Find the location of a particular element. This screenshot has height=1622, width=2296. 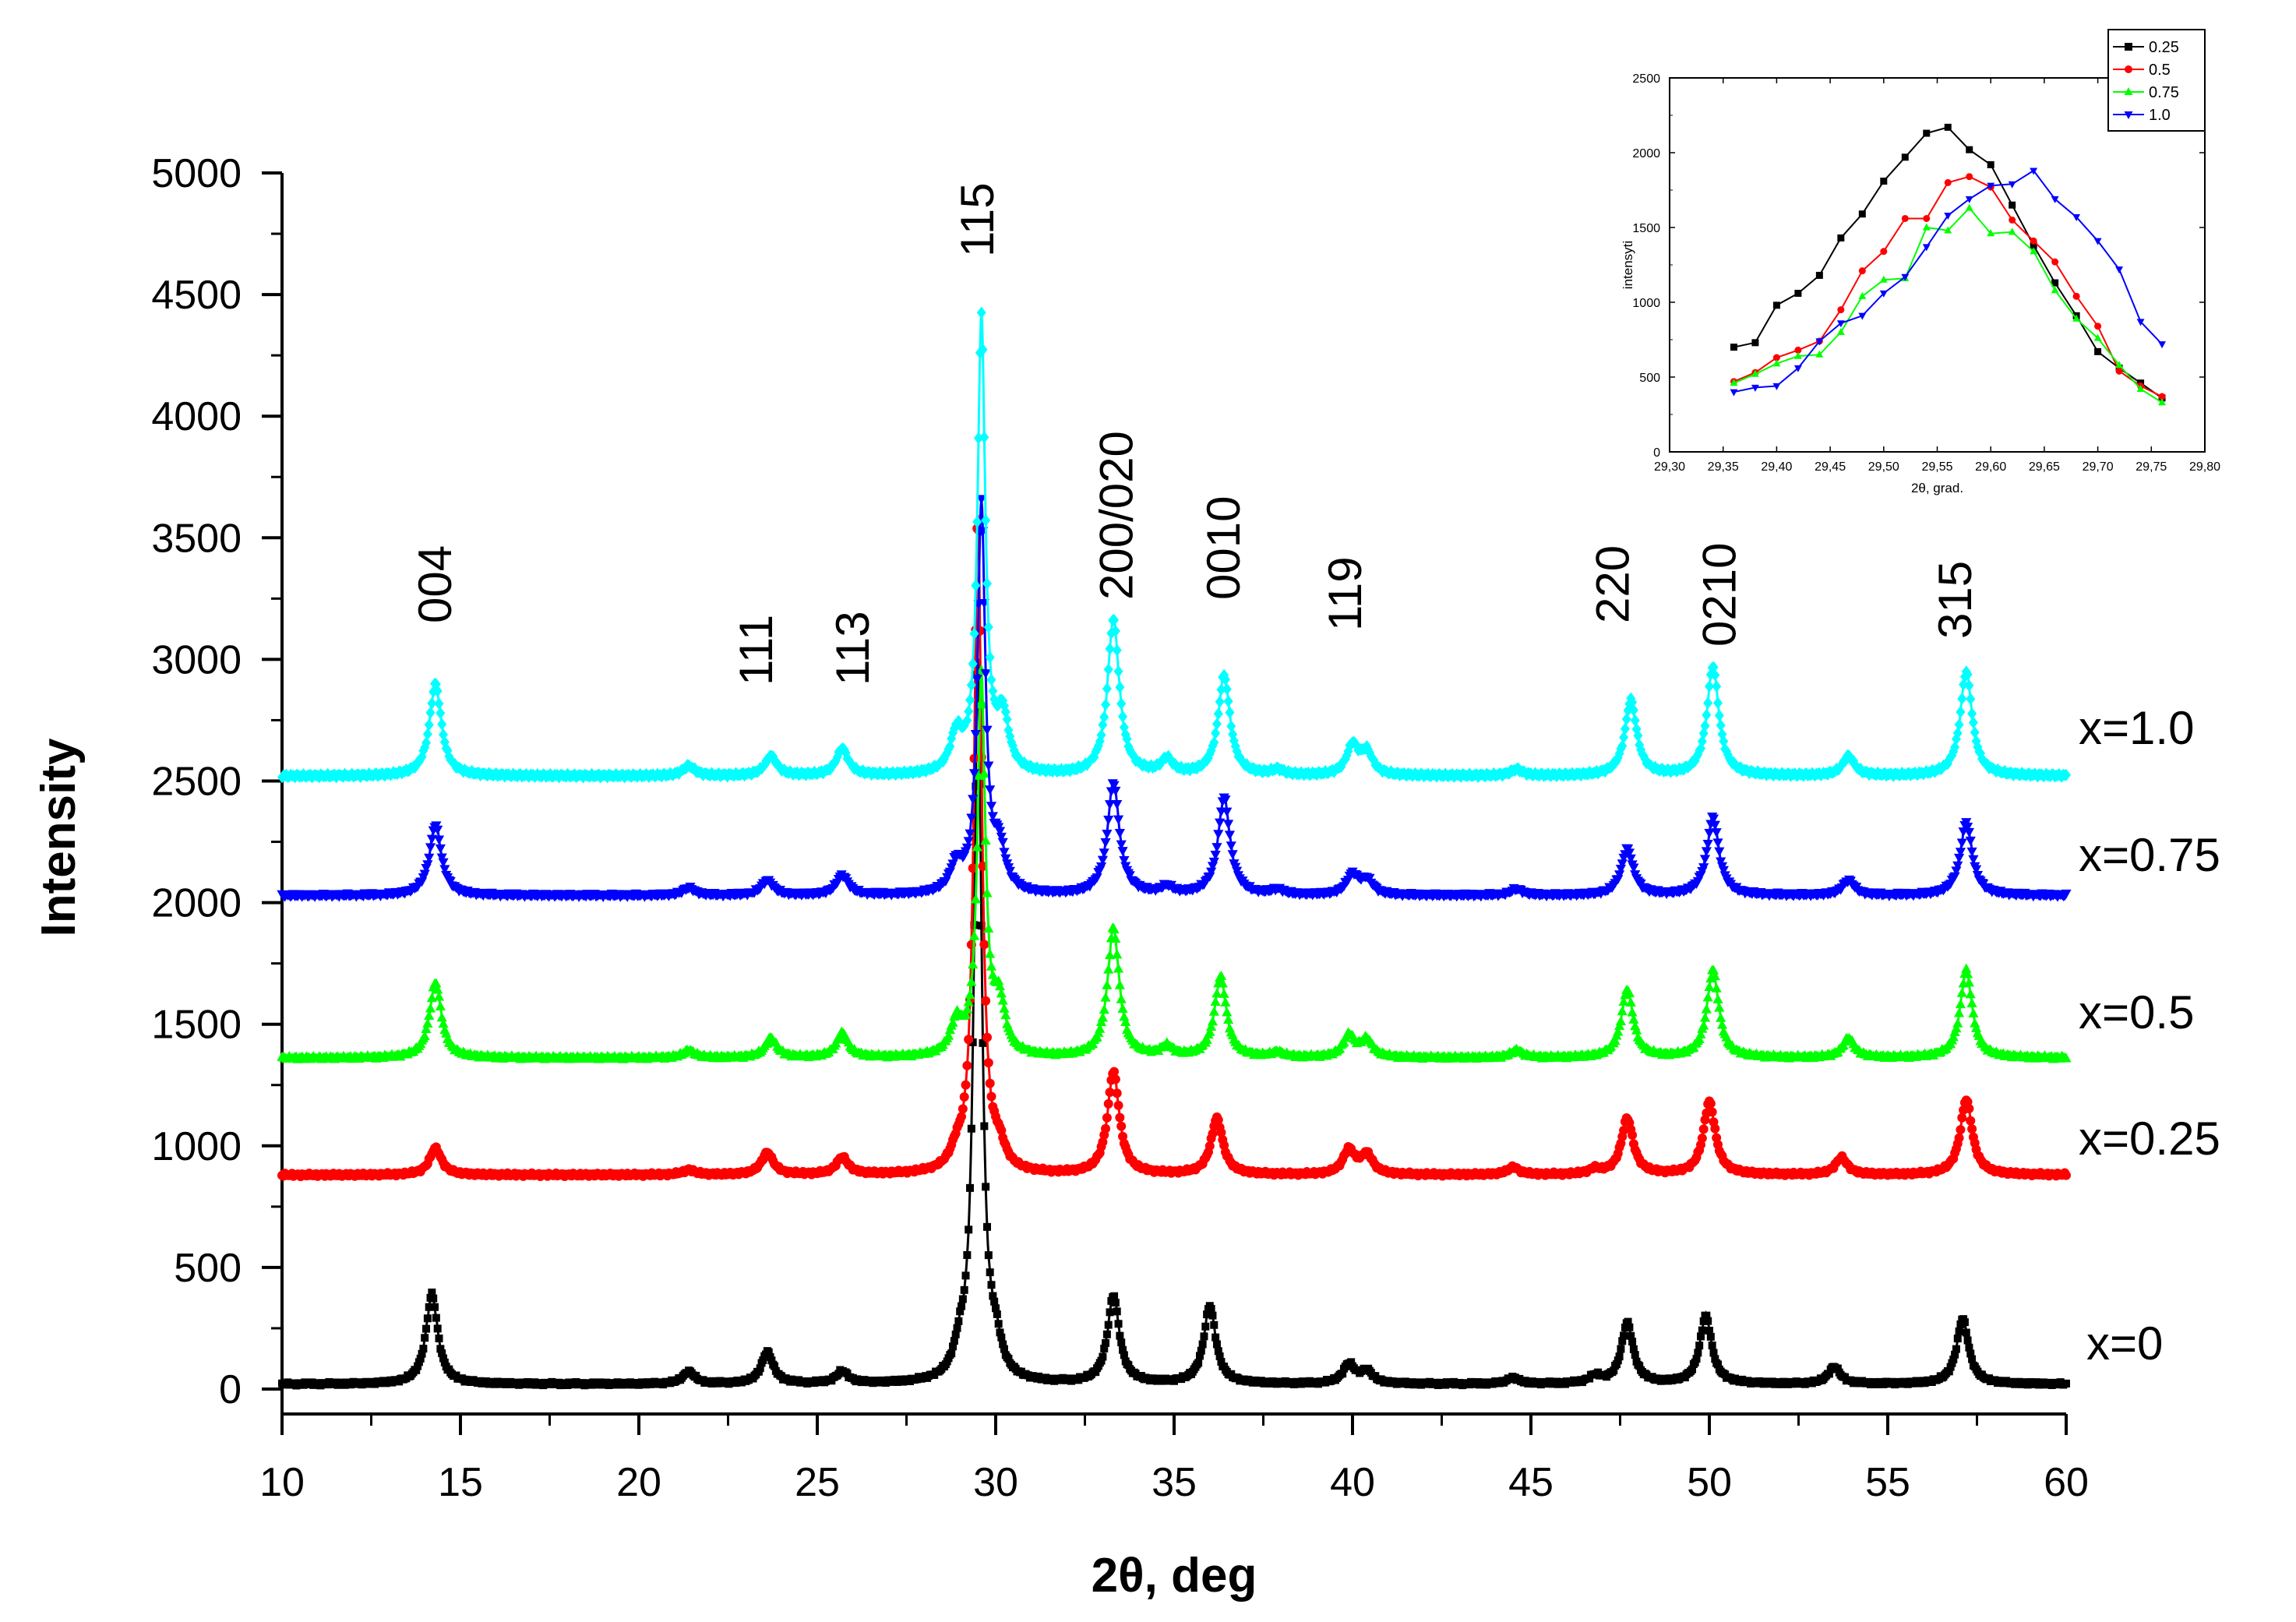

legend-label: 0.75 is located at coordinates (2164, 92).